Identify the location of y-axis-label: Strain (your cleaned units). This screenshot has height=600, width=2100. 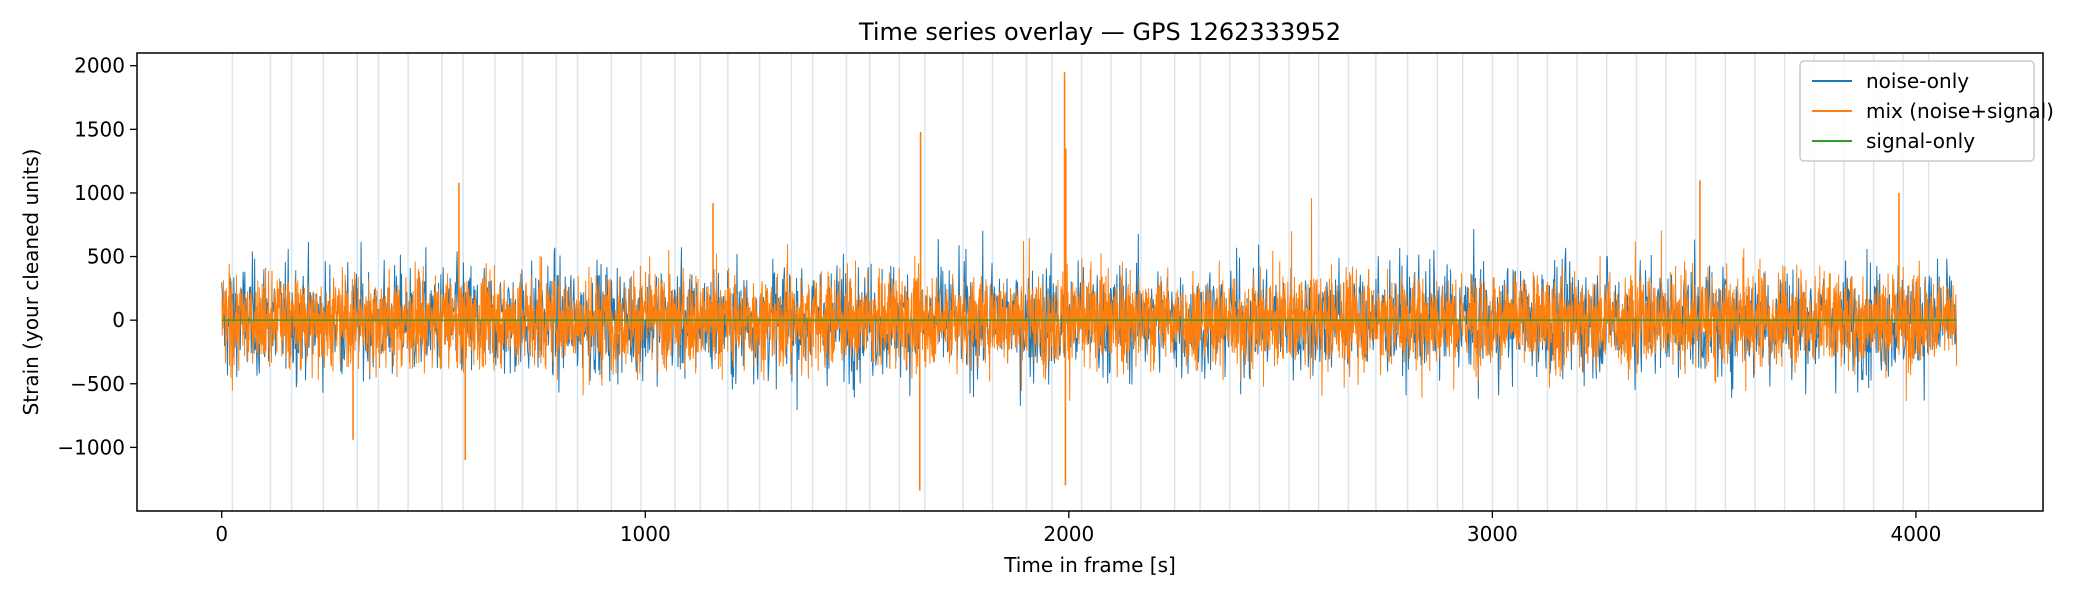
(31, 282).